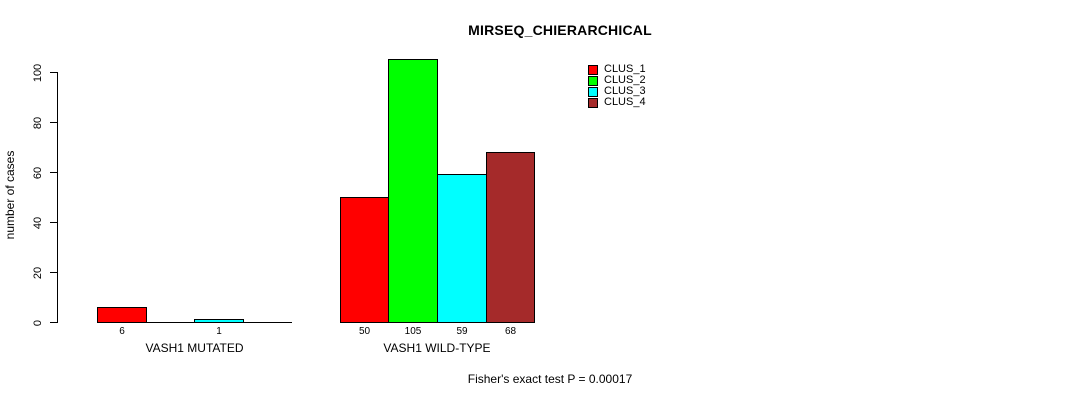 The height and width of the screenshot is (400, 1090). I want to click on bar-clus_3-wild-type, so click(462, 248).